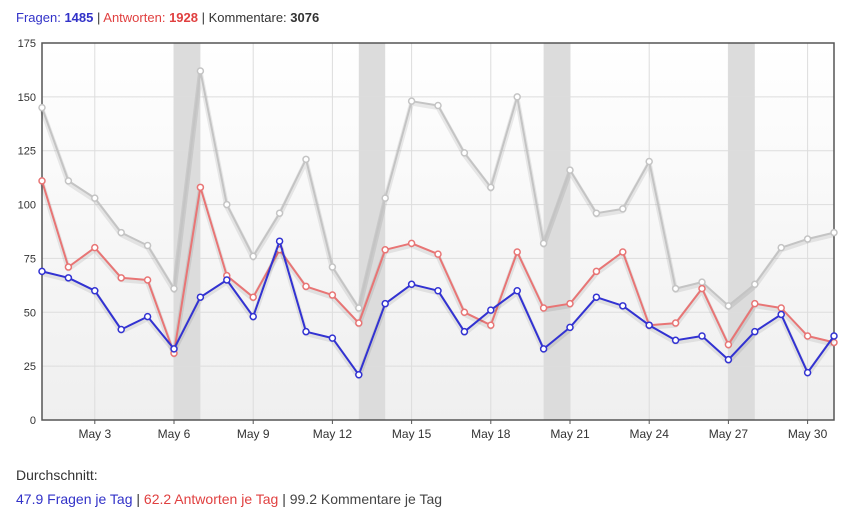  What do you see at coordinates (412, 434) in the screenshot?
I see `x-tick-label: May 15` at bounding box center [412, 434].